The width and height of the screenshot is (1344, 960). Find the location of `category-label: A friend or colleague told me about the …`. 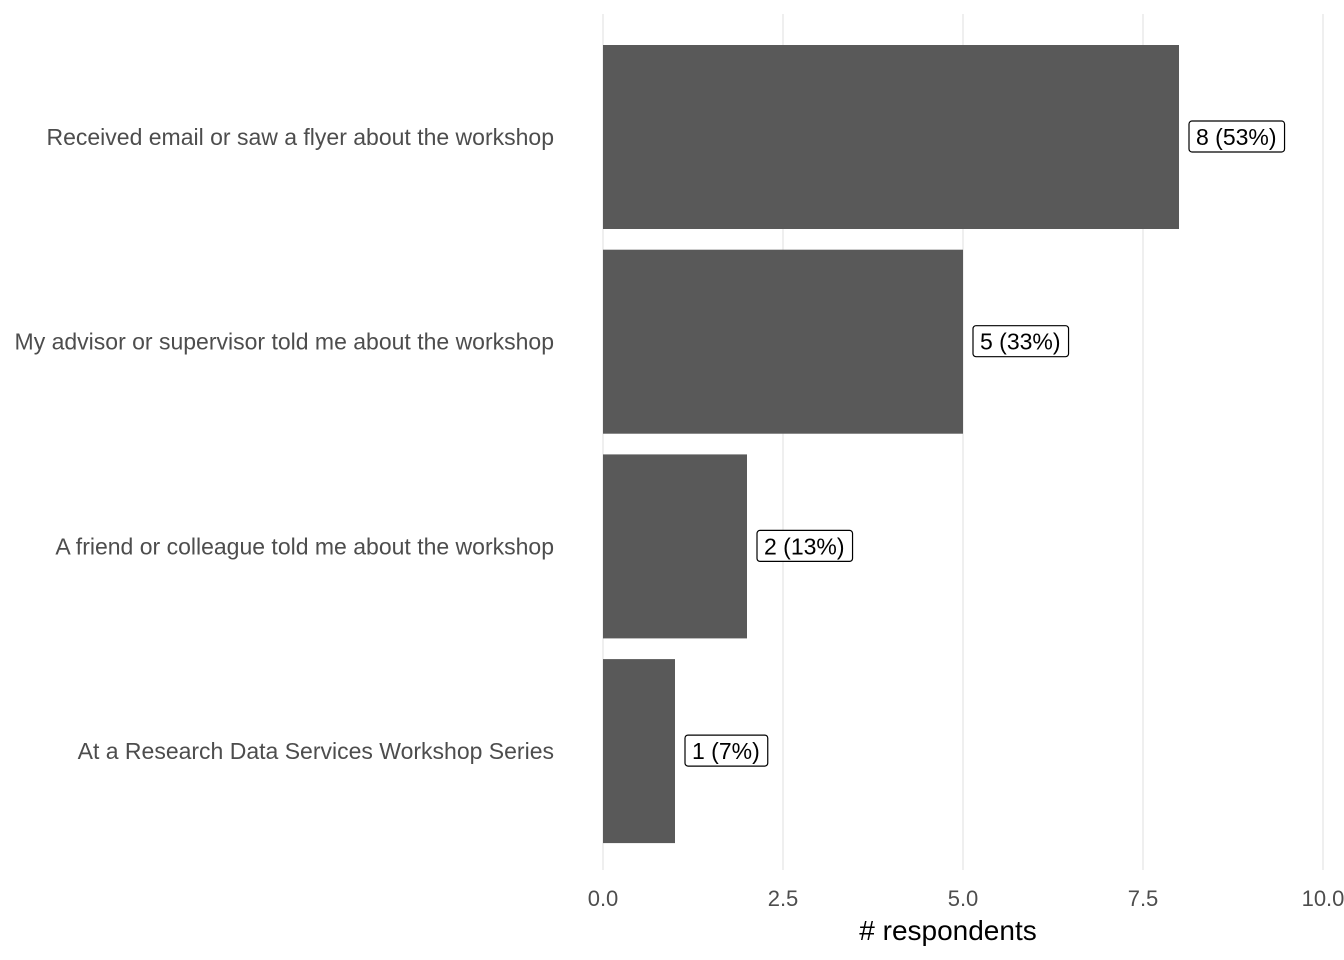

category-label: A friend or colleague told me about the … is located at coordinates (304, 546).